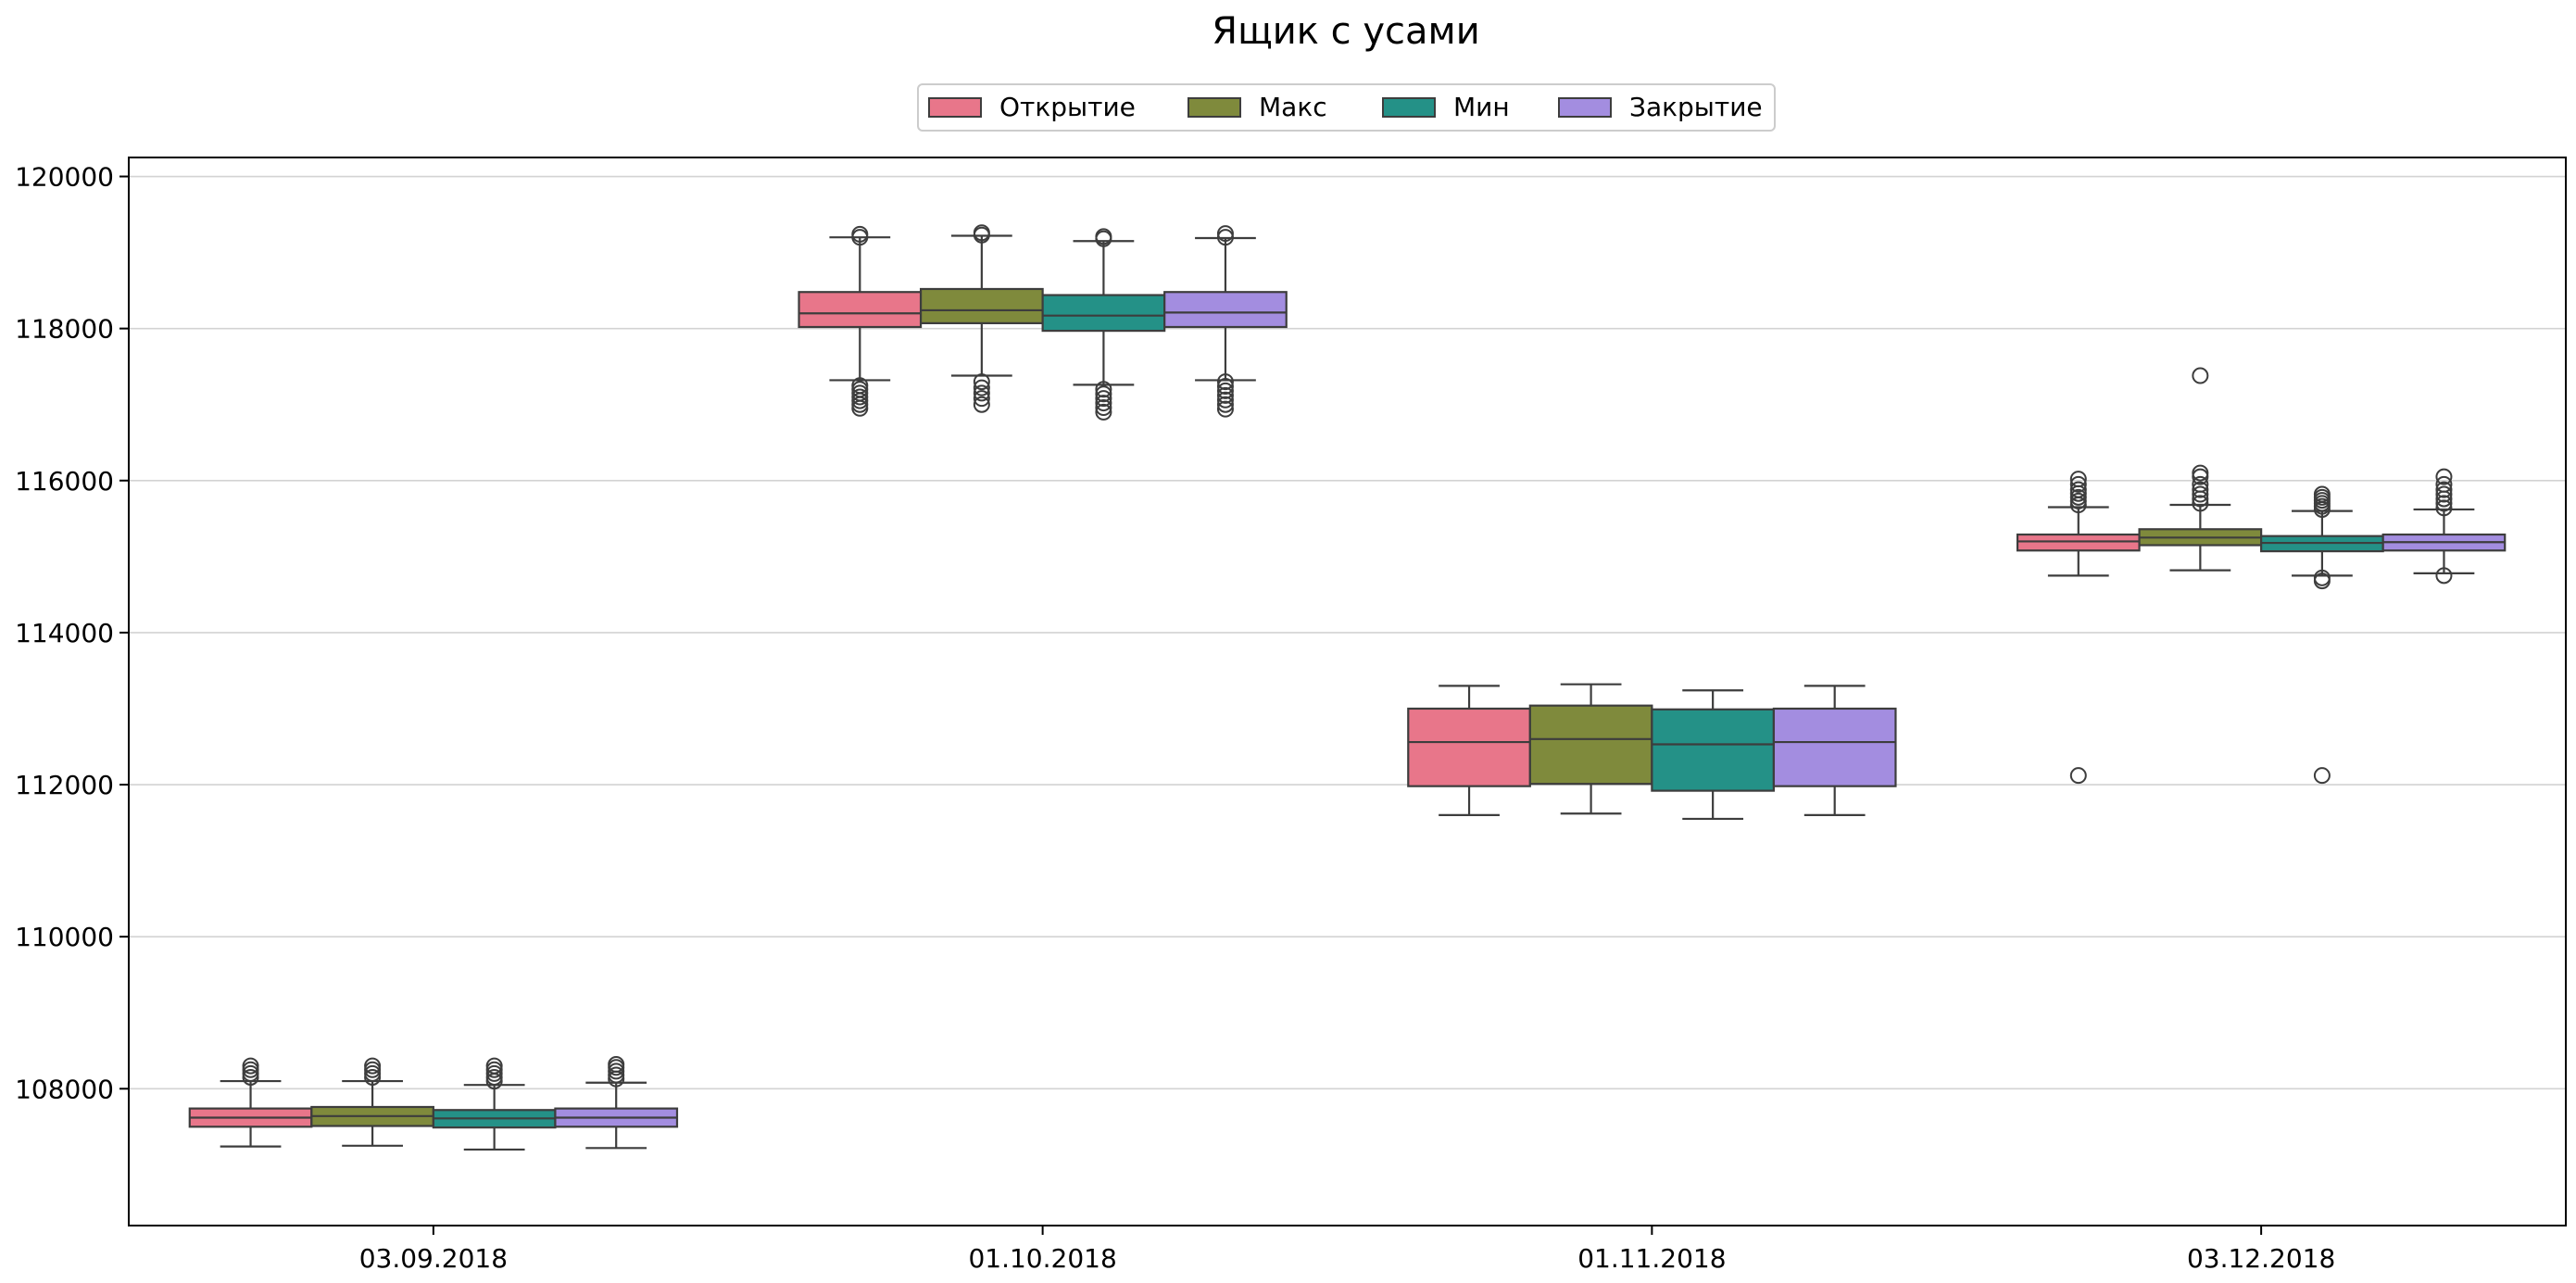  I want to click on chart-title: Ящик с усами, so click(1345, 31).